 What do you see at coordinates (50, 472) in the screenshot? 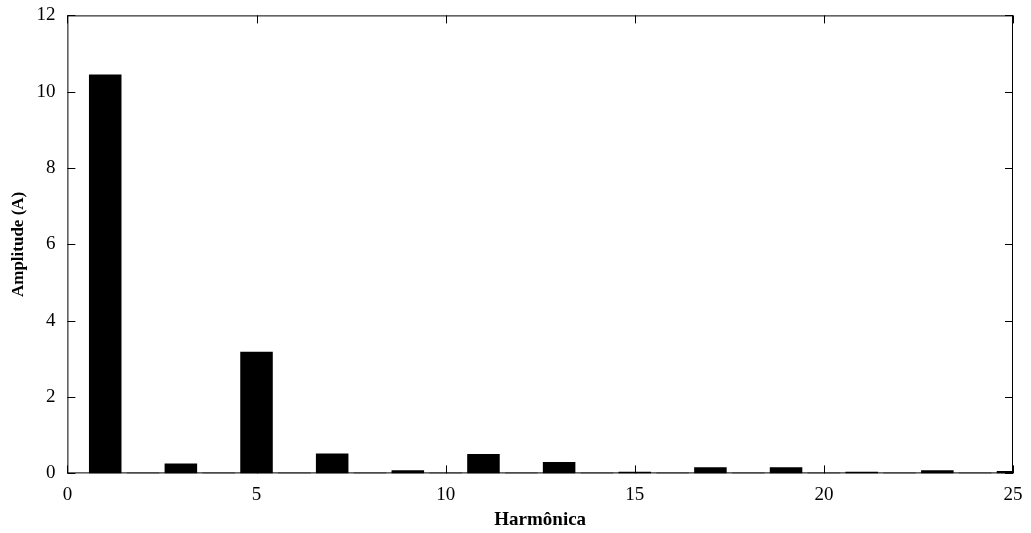
I see `y-tick-label: 0` at bounding box center [50, 472].